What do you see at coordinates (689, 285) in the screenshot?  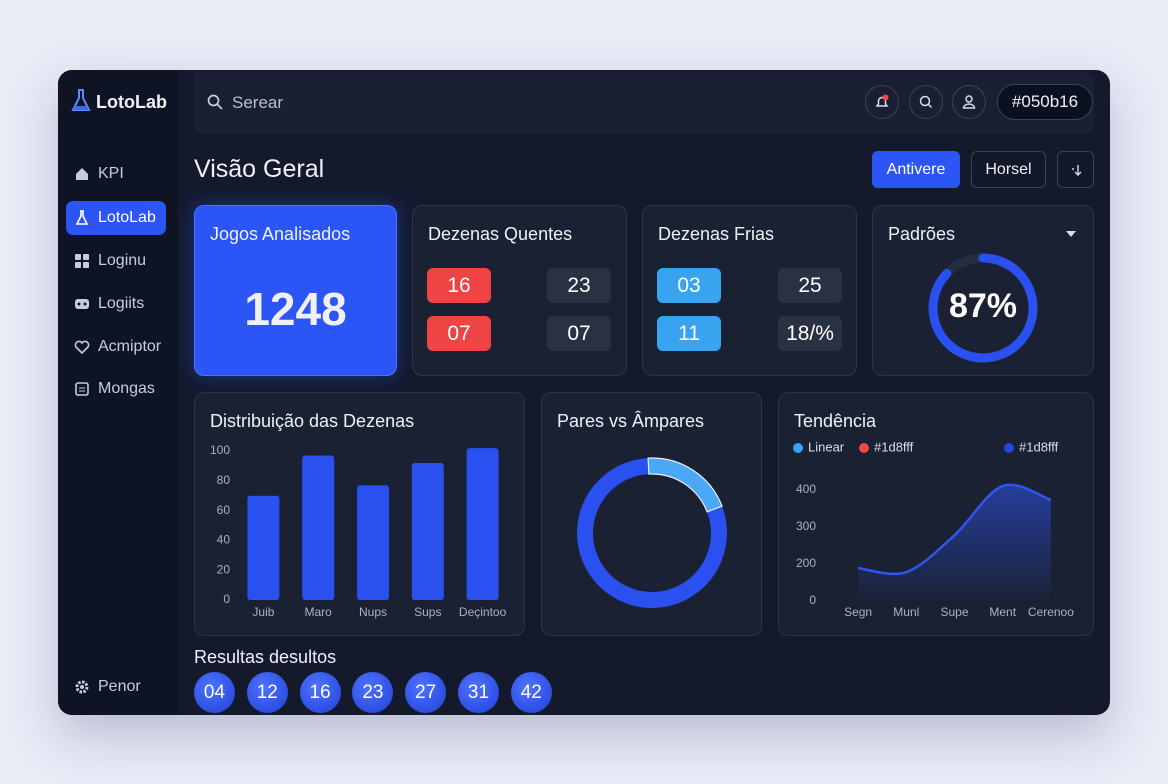 I see `number-chip: 03` at bounding box center [689, 285].